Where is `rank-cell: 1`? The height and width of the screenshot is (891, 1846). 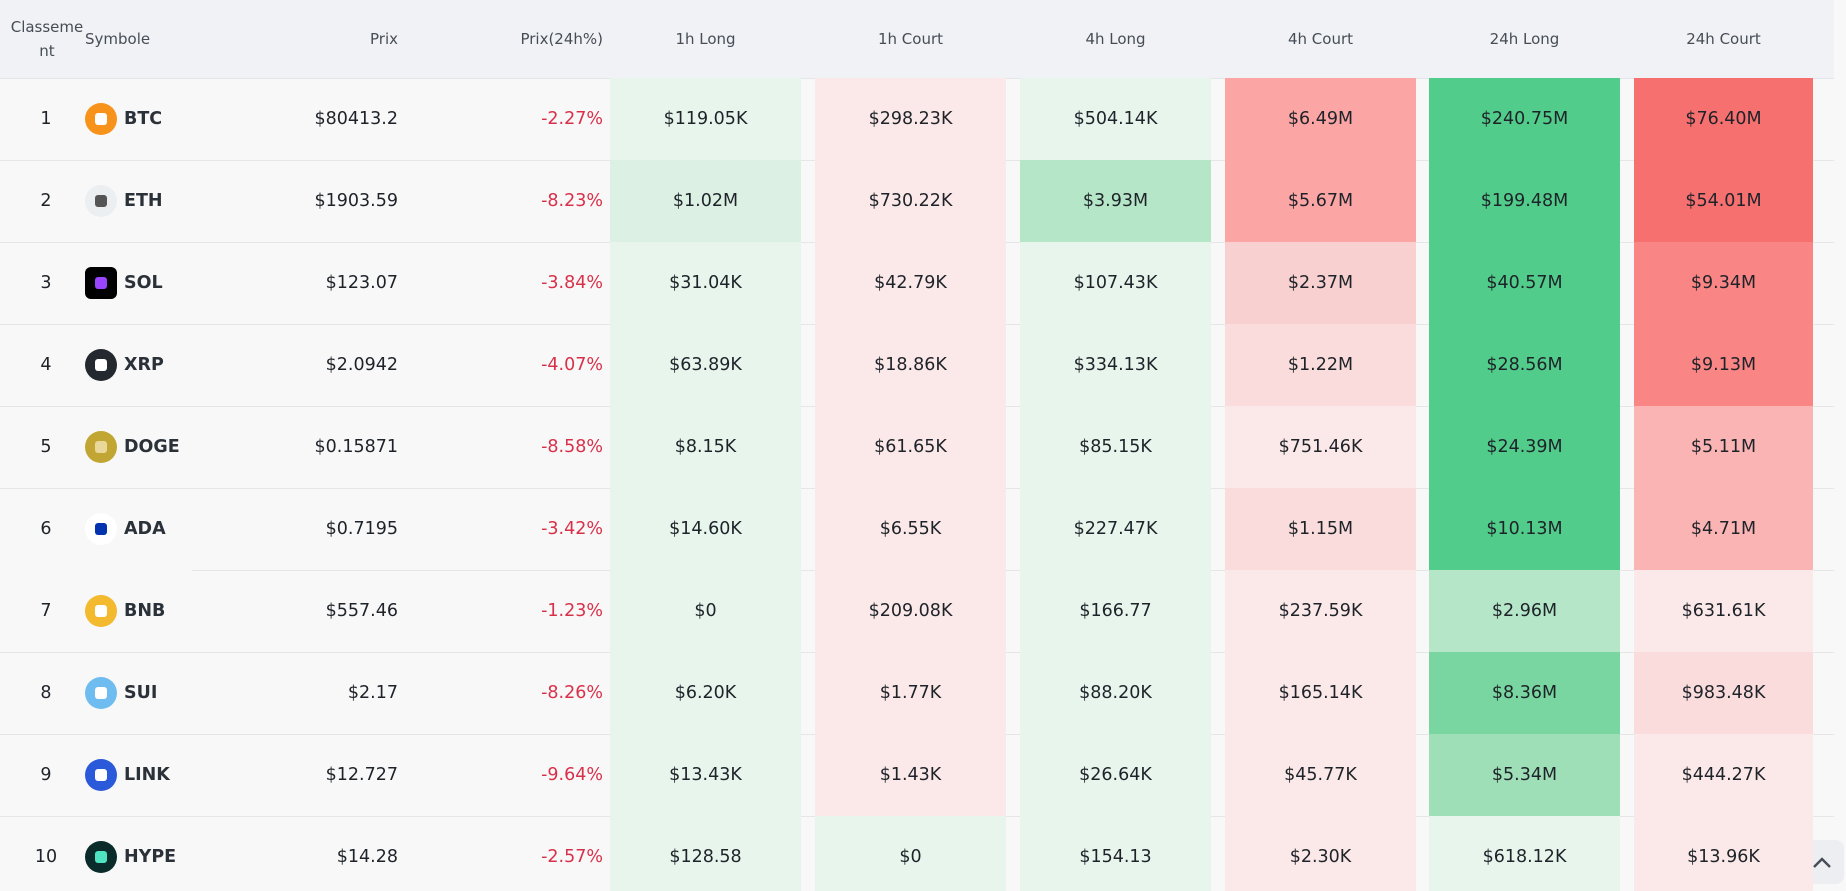
rank-cell: 1 is located at coordinates (46, 119).